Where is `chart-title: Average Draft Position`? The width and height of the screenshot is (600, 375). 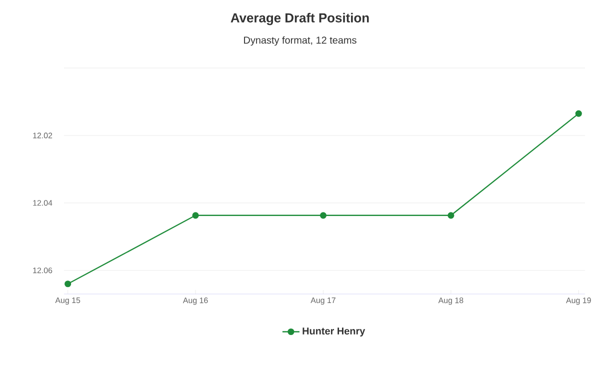 chart-title: Average Draft Position is located at coordinates (299, 19).